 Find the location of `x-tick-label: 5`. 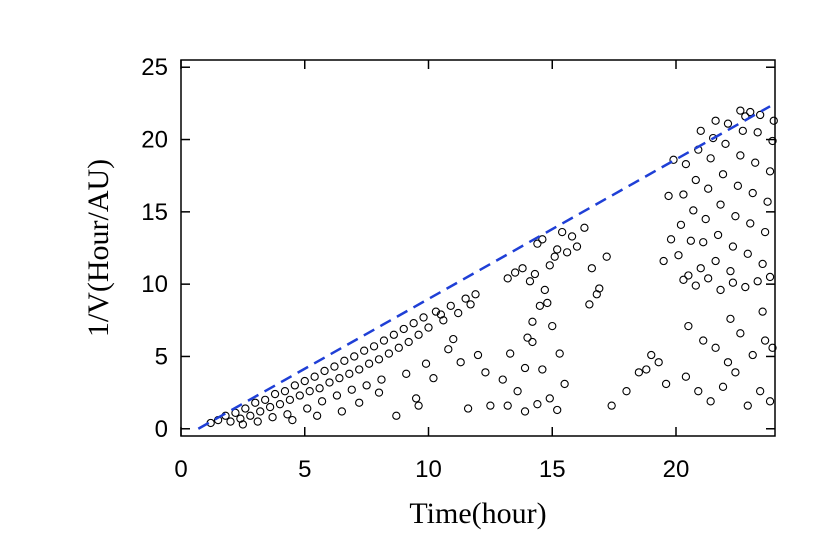

x-tick-label: 5 is located at coordinates (304, 469).